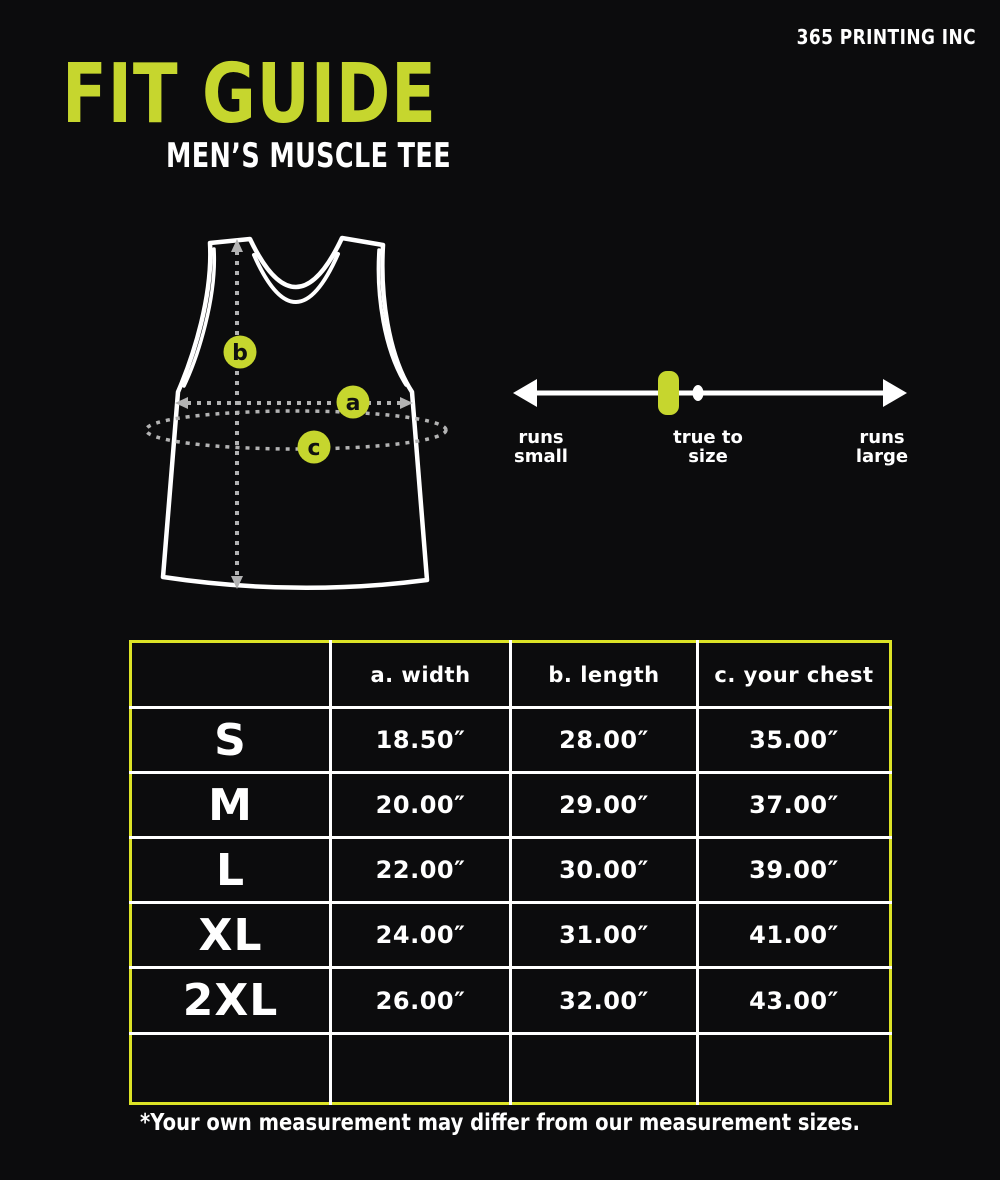 The width and height of the screenshot is (1000, 1180). I want to click on size-cell: M, so click(231, 805).